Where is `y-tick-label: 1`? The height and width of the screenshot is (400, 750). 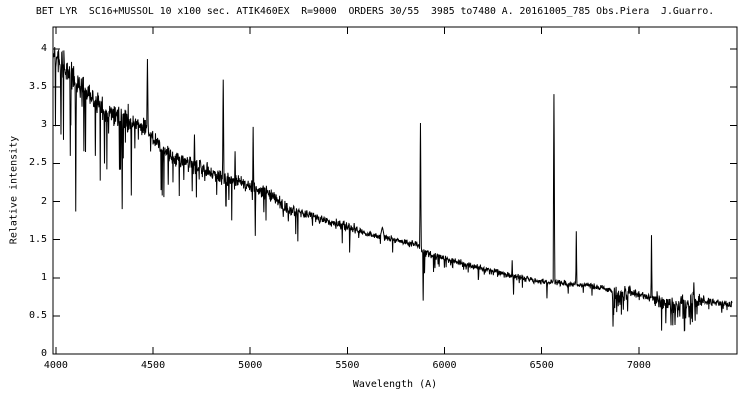
y-tick-label: 1 is located at coordinates (43, 277).